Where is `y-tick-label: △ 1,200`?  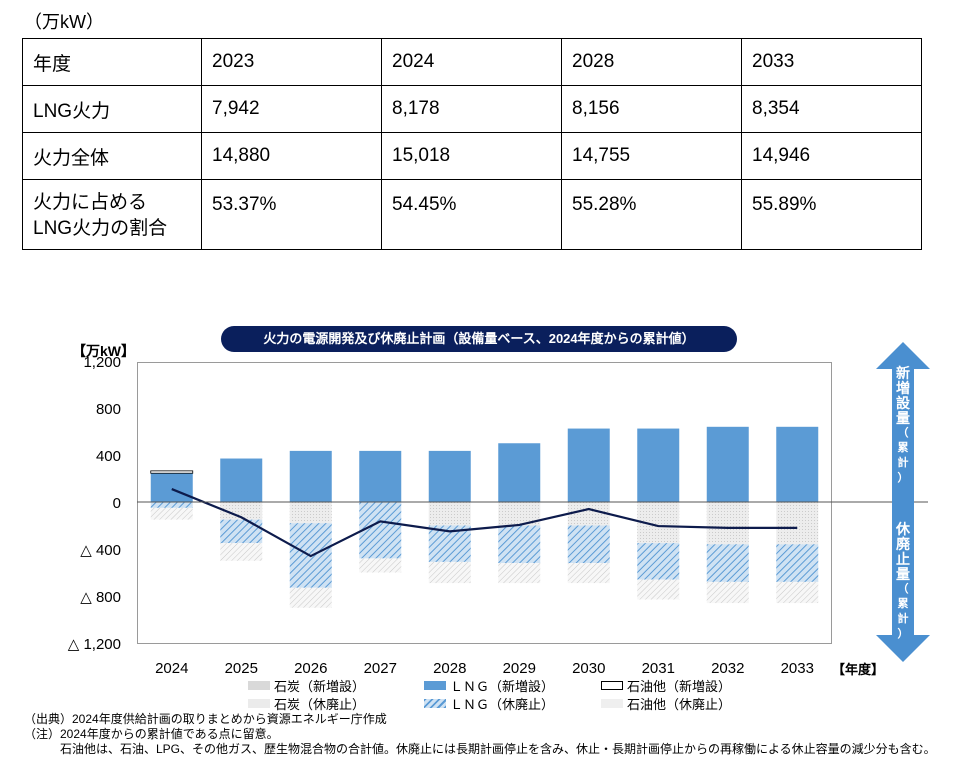 y-tick-label: △ 1,200 is located at coordinates (94, 644).